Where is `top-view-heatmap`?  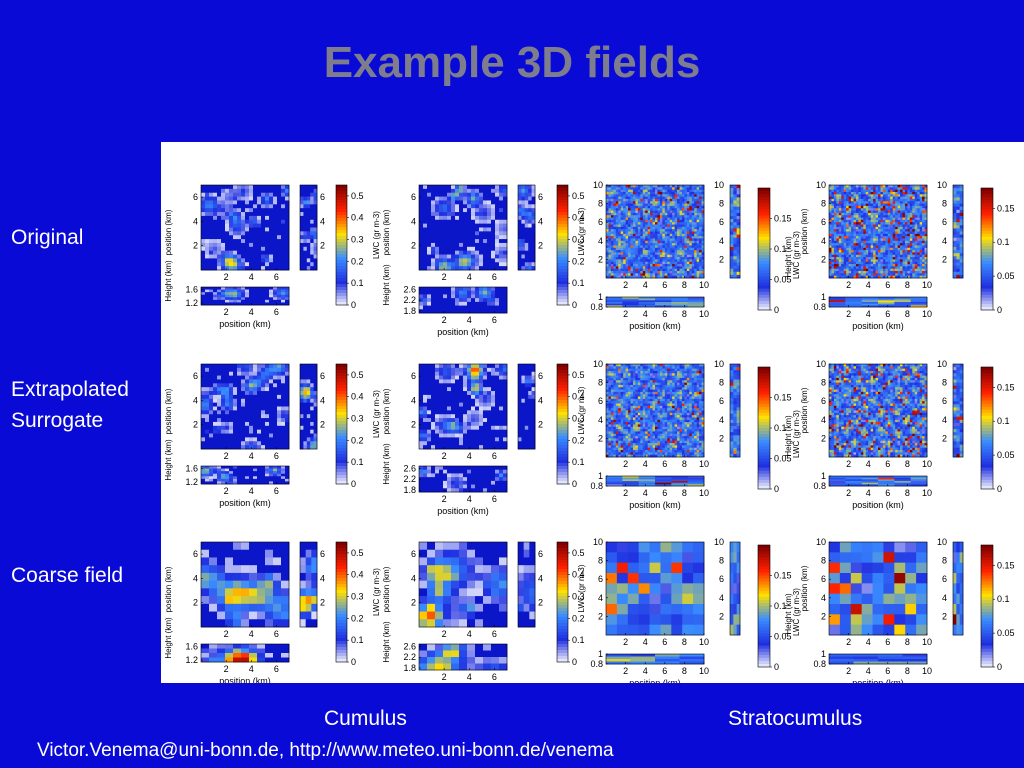 top-view-heatmap is located at coordinates (463, 228).